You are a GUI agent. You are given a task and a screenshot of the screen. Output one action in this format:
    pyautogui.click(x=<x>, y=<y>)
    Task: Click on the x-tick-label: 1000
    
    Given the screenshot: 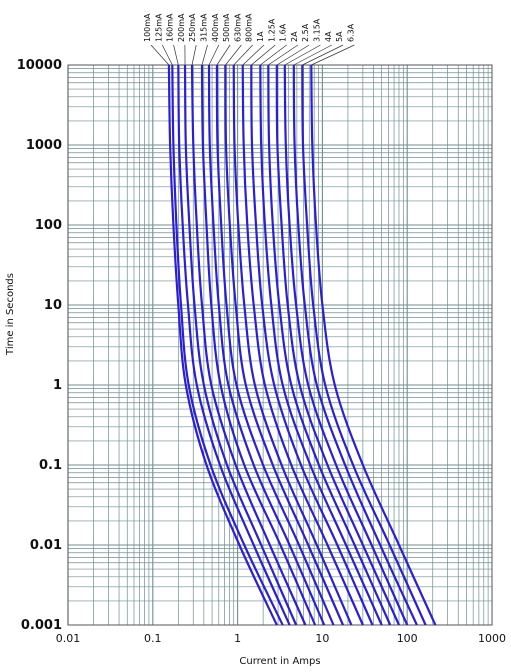 What is the action you would take?
    pyautogui.click(x=492, y=638)
    